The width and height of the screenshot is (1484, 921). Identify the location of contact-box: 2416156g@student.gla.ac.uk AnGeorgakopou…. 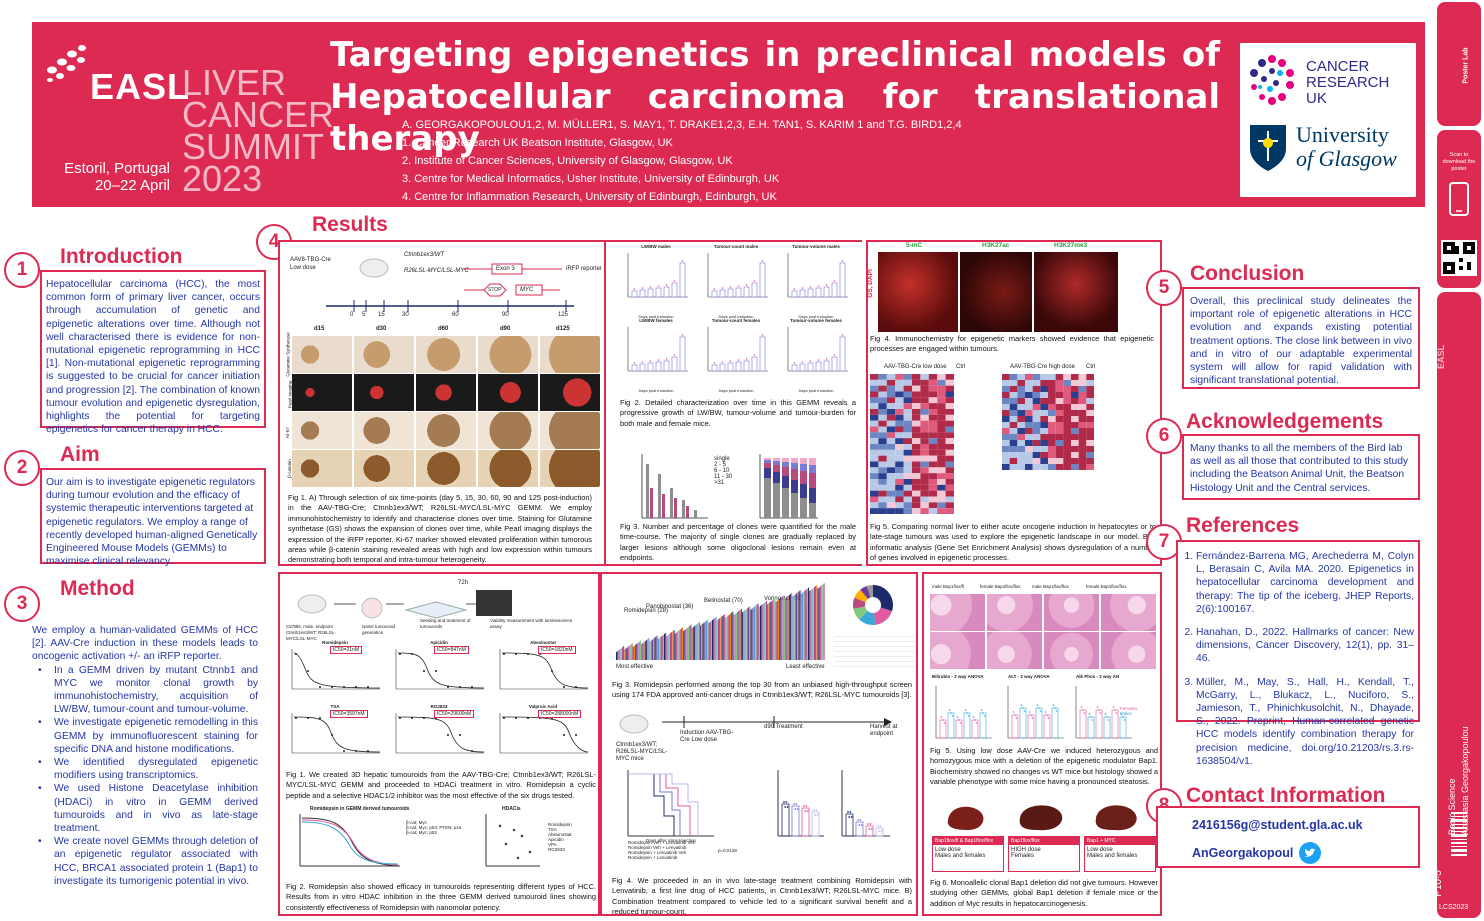
(1288, 837).